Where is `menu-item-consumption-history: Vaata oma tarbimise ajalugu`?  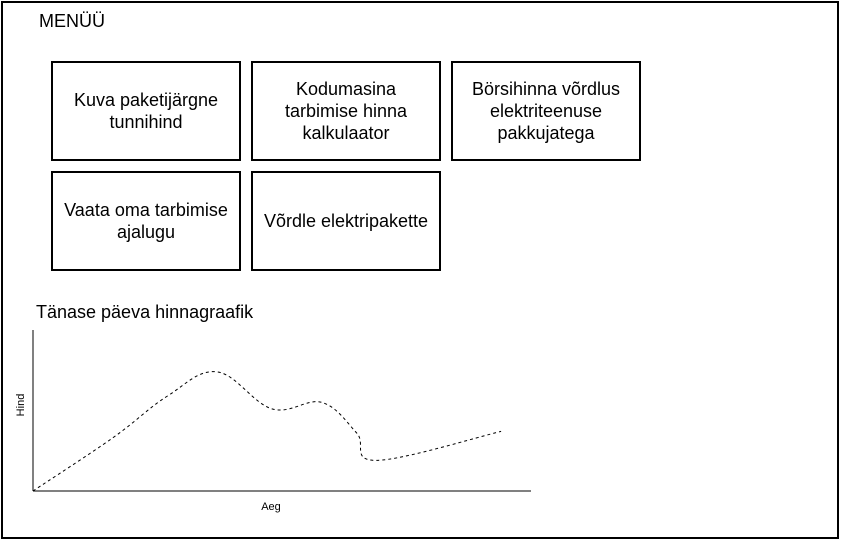 menu-item-consumption-history: Vaata oma tarbimise ajalugu is located at coordinates (146, 221).